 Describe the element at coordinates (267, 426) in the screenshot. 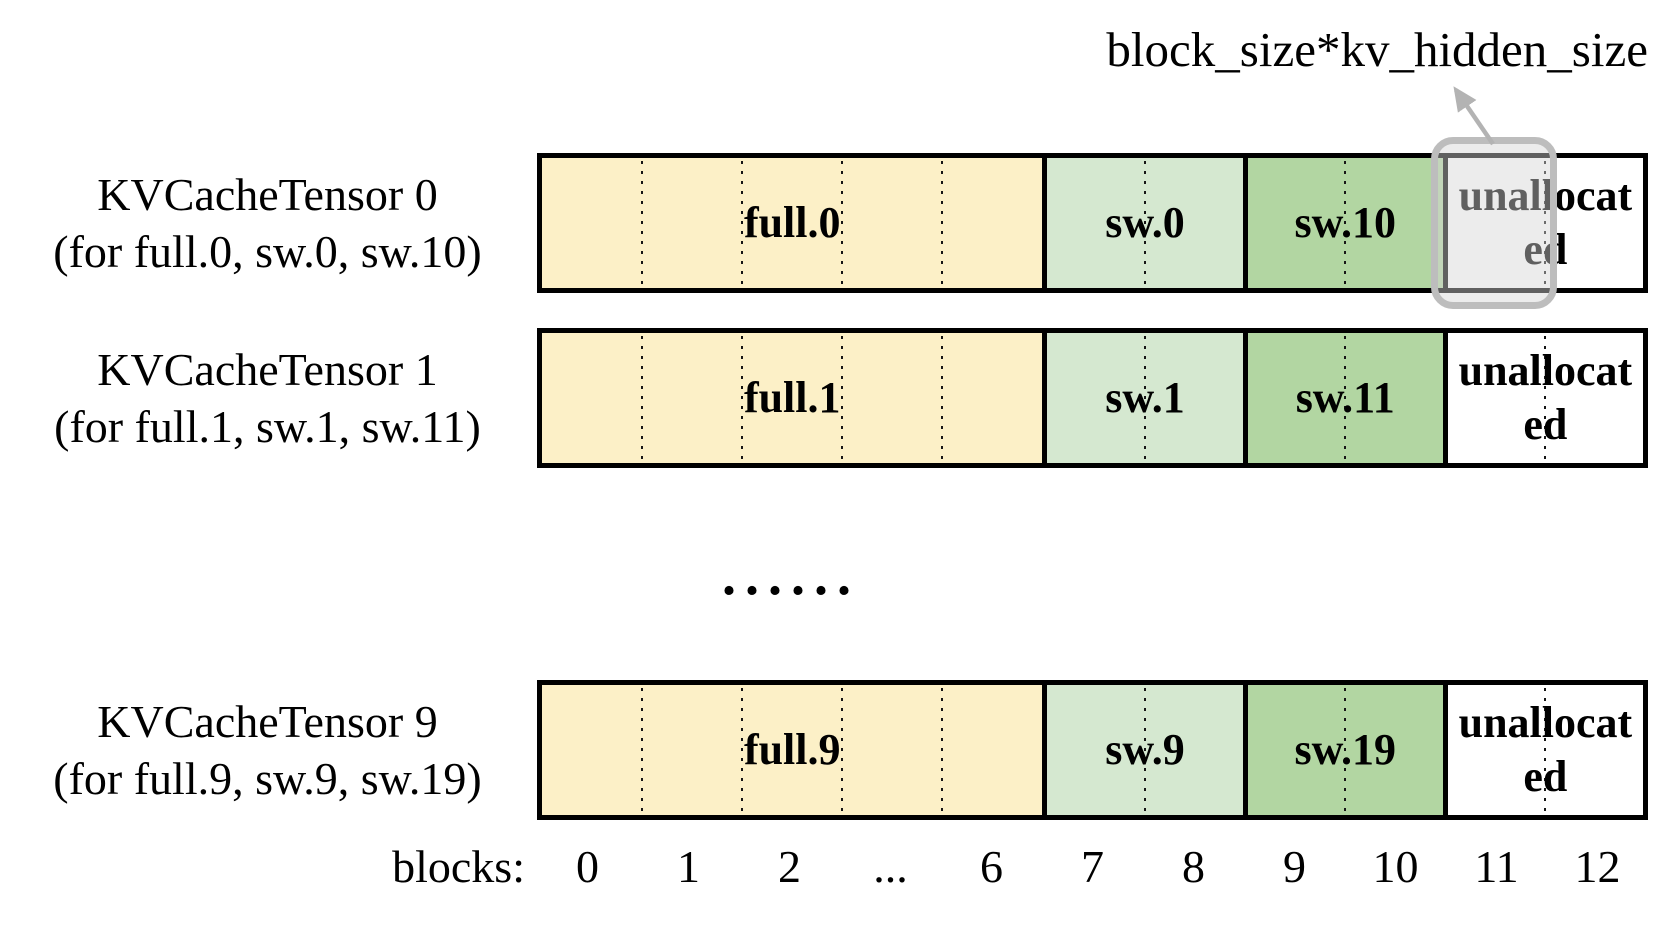

I see `tensor-scope: (for full.1, sw.1, sw.11)` at that location.